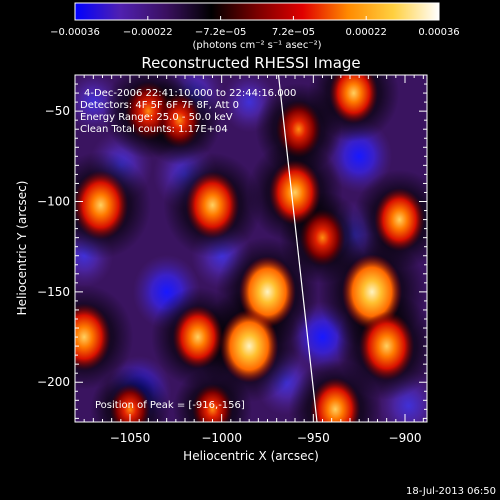 This screenshot has width=500, height=500. What do you see at coordinates (159, 105) in the screenshot?
I see `annotation-detectors: Detectors: 4F 5F 6F 7F 8F, Att 0` at bounding box center [159, 105].